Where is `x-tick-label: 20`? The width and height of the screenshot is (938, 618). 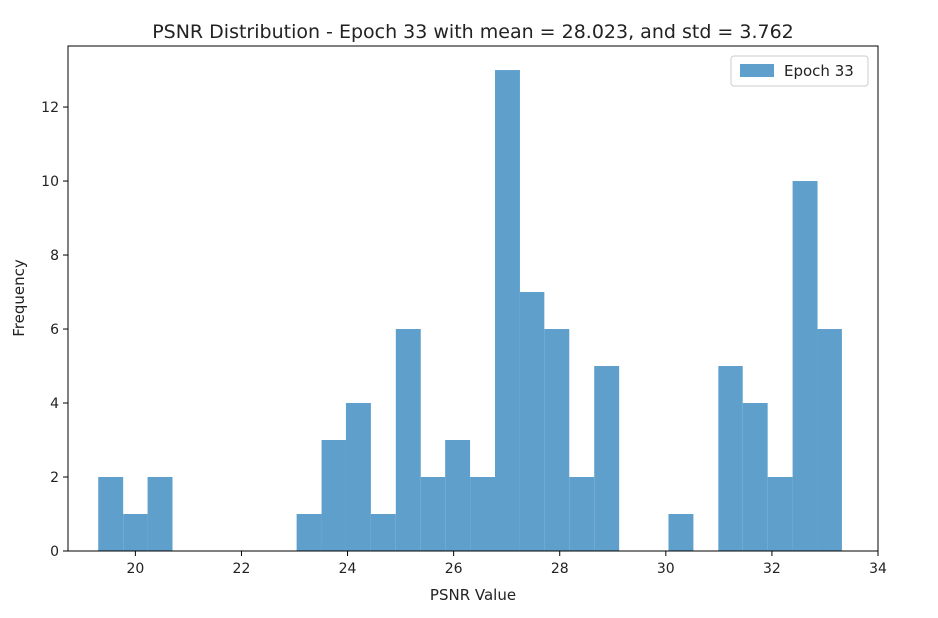 x-tick-label: 20 is located at coordinates (135, 569).